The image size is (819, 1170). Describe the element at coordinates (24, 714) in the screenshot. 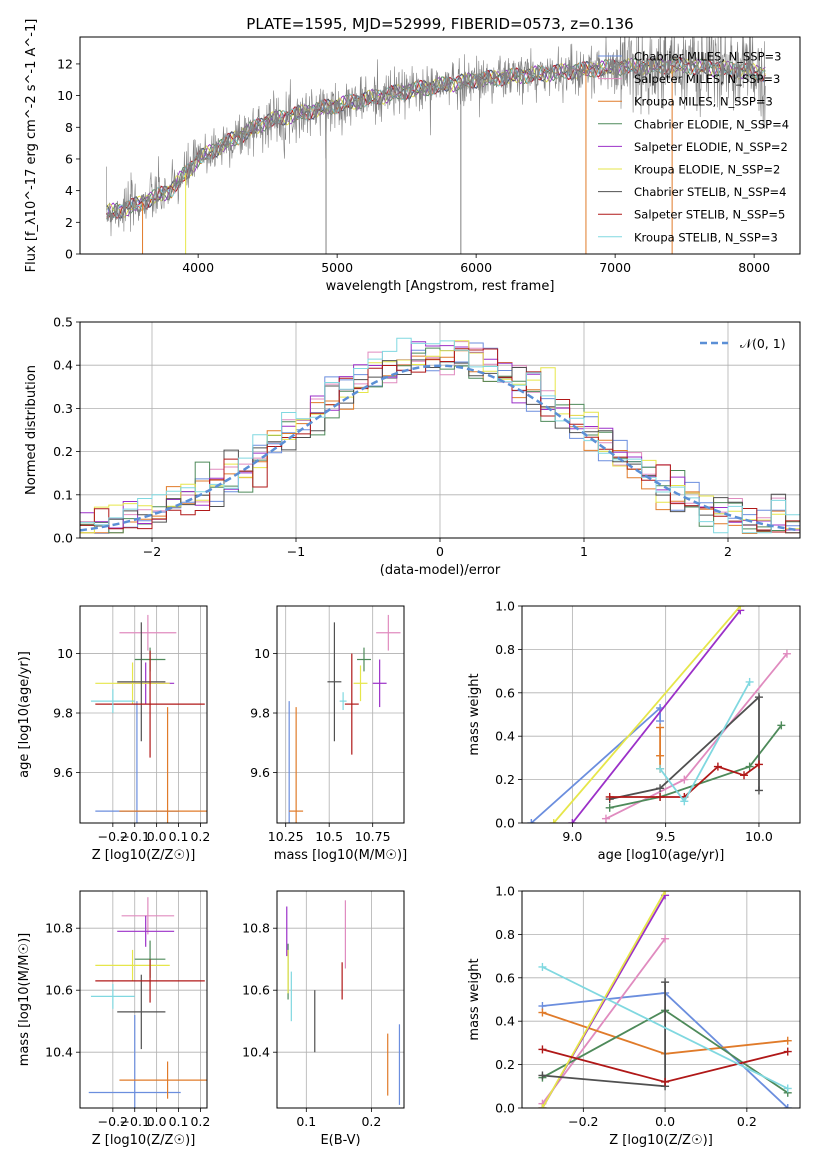

I see `y-axis-label: age [log10(age/yr)]` at that location.